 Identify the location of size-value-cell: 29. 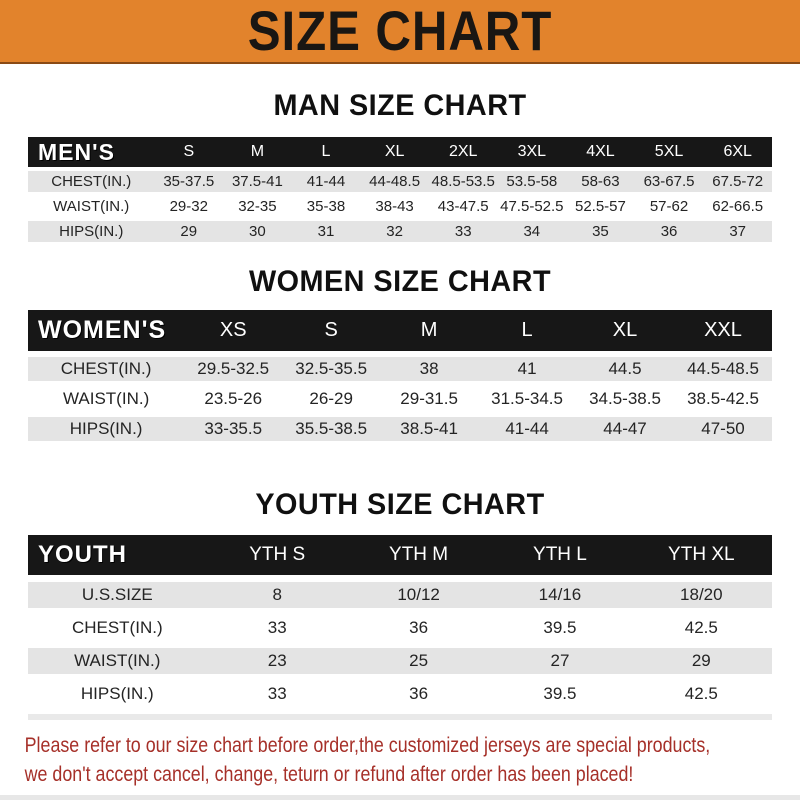
(189, 231).